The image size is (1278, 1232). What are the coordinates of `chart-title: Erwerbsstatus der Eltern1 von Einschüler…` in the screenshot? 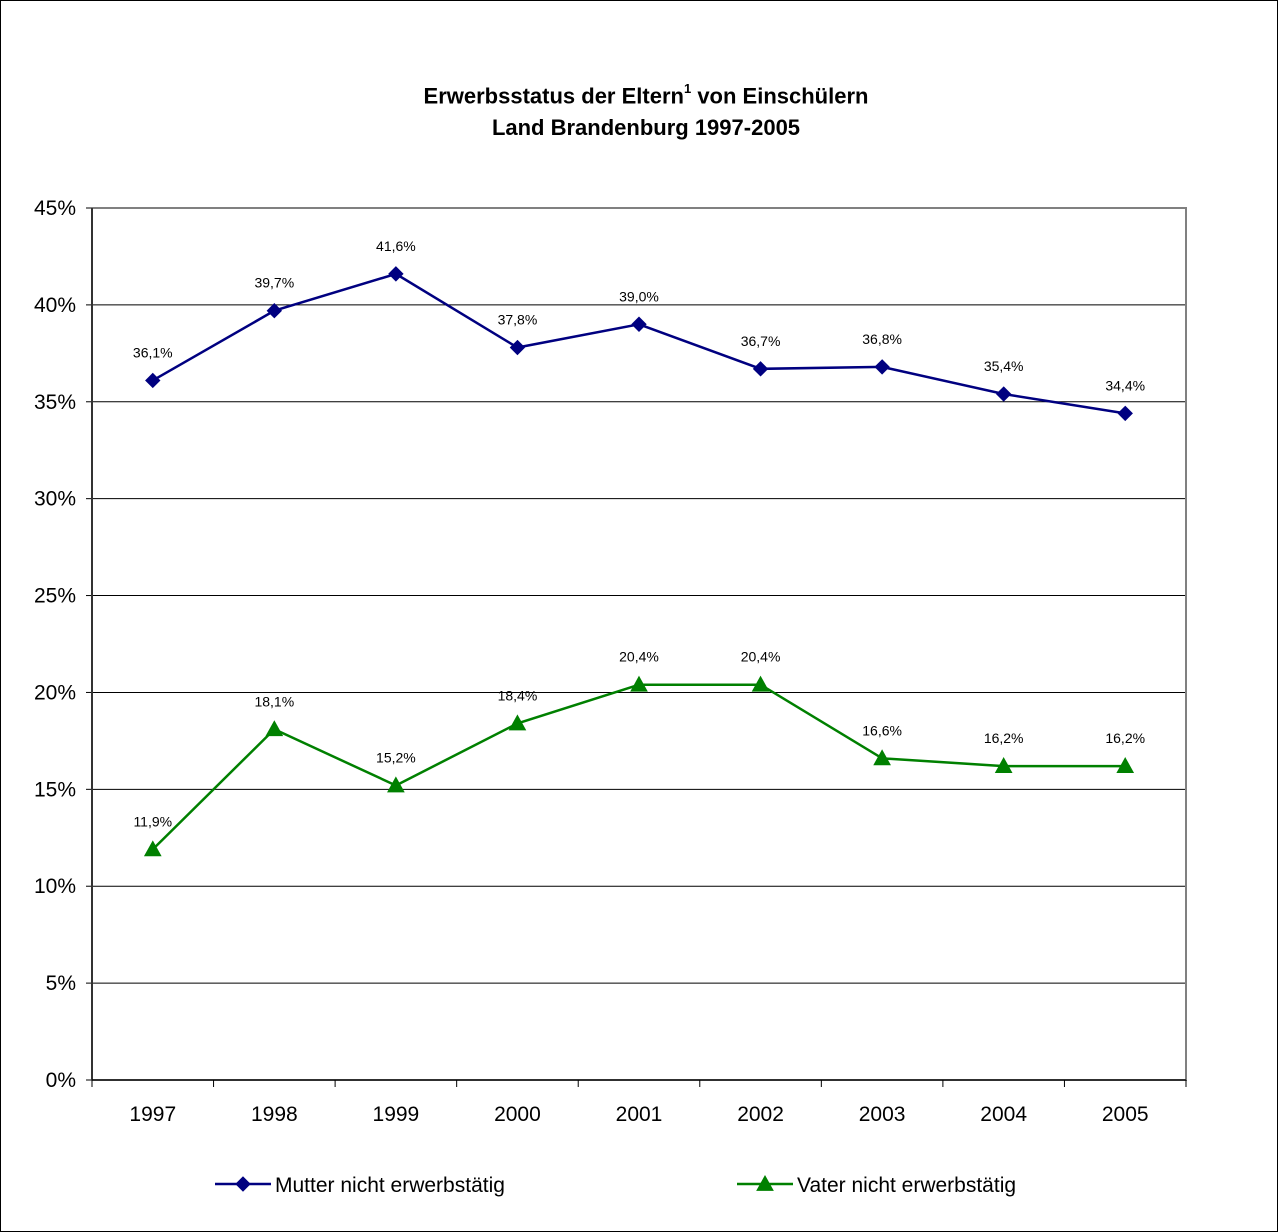 It's located at (639, 109).